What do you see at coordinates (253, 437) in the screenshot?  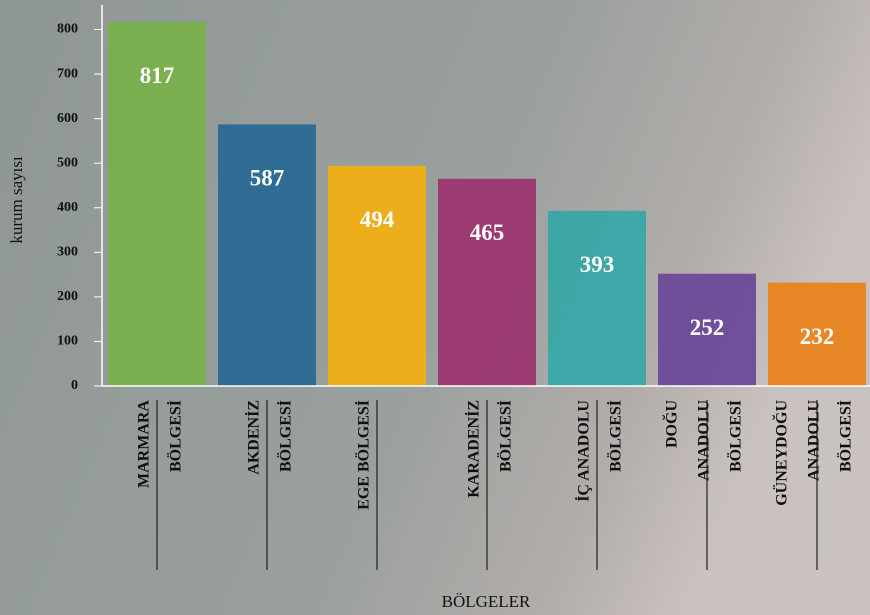 I see `x-tick-label: AKDENİZ` at bounding box center [253, 437].